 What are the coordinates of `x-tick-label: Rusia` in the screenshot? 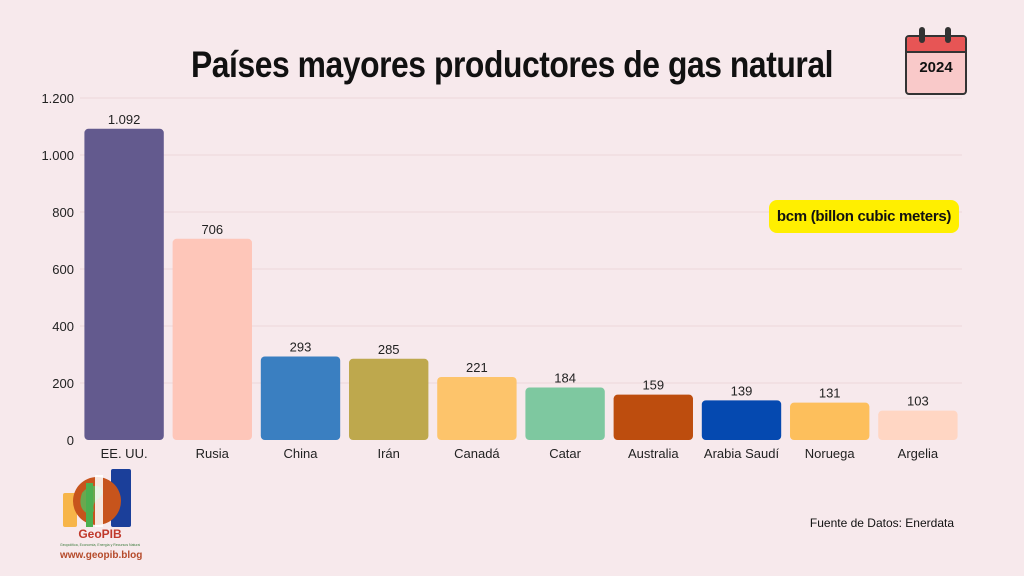 It's located at (213, 453).